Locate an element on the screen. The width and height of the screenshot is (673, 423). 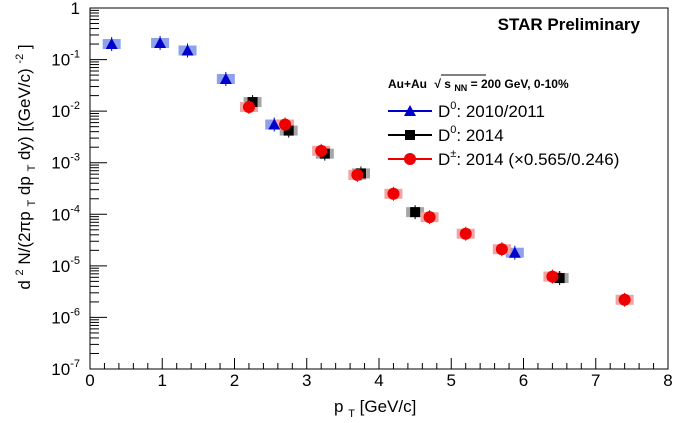
x-axis-title: p T [GeV/c] is located at coordinates (375, 409).